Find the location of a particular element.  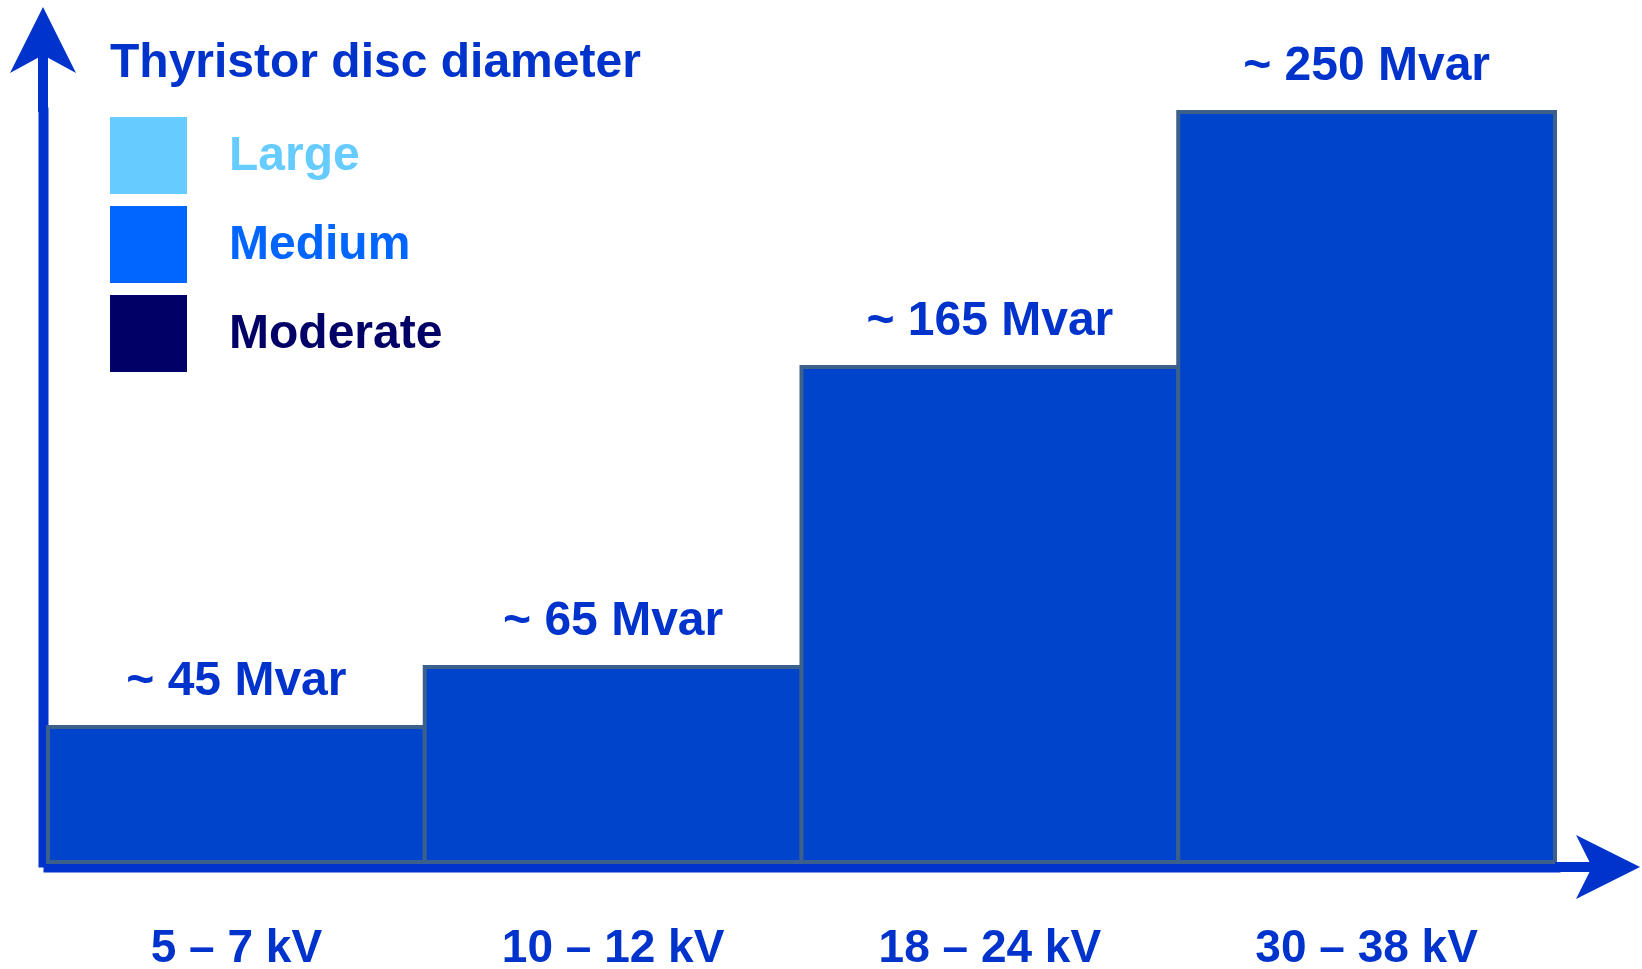

x-tick-label: 30 – 38 kV is located at coordinates (1367, 944).